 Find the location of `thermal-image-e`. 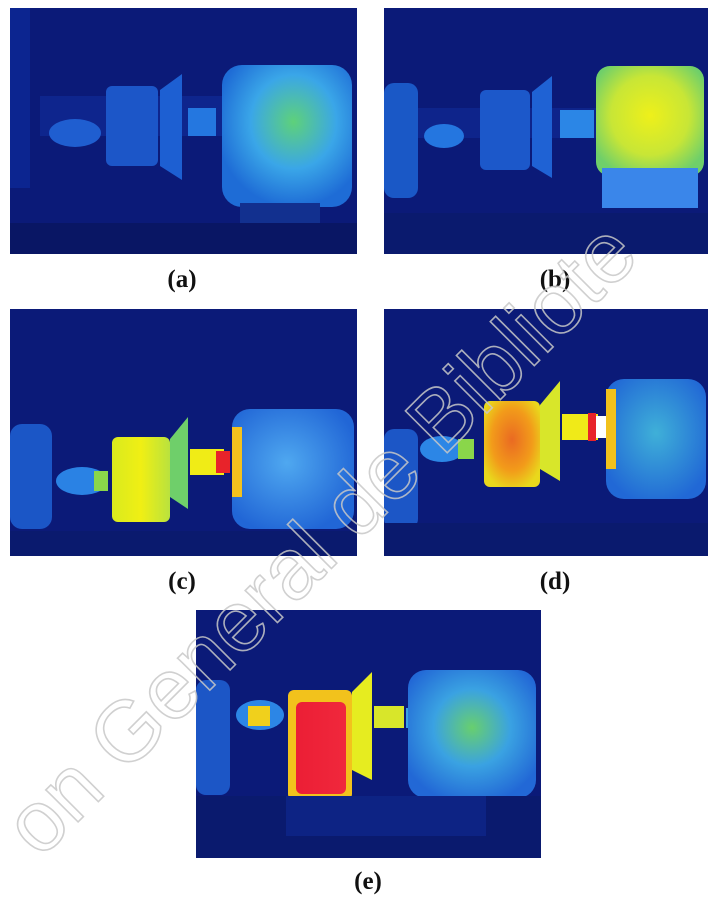

thermal-image-e is located at coordinates (368, 734).